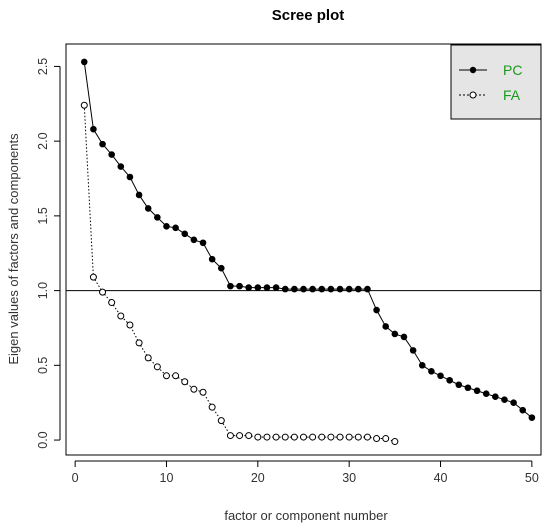 The height and width of the screenshot is (528, 550). I want to click on legend-pc-label: PC, so click(512, 70).